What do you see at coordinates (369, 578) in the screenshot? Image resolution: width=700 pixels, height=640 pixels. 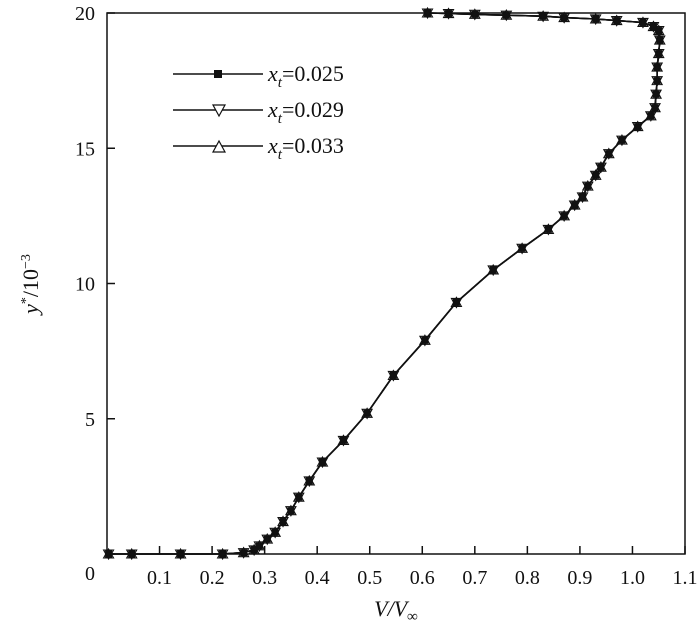 I see `x-tick-label-4: 0.5` at bounding box center [369, 578].